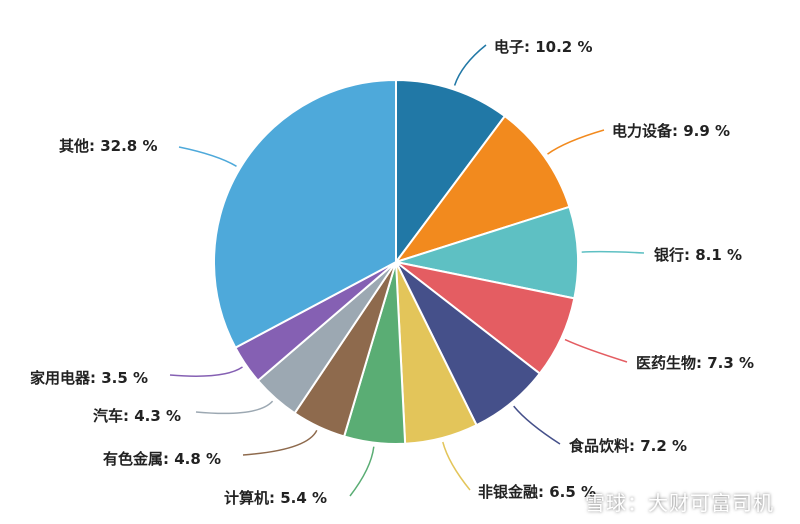 The width and height of the screenshot is (800, 524). What do you see at coordinates (162, 459) in the screenshot?
I see `slice-label-7: 有色金属: 4.8 %` at bounding box center [162, 459].